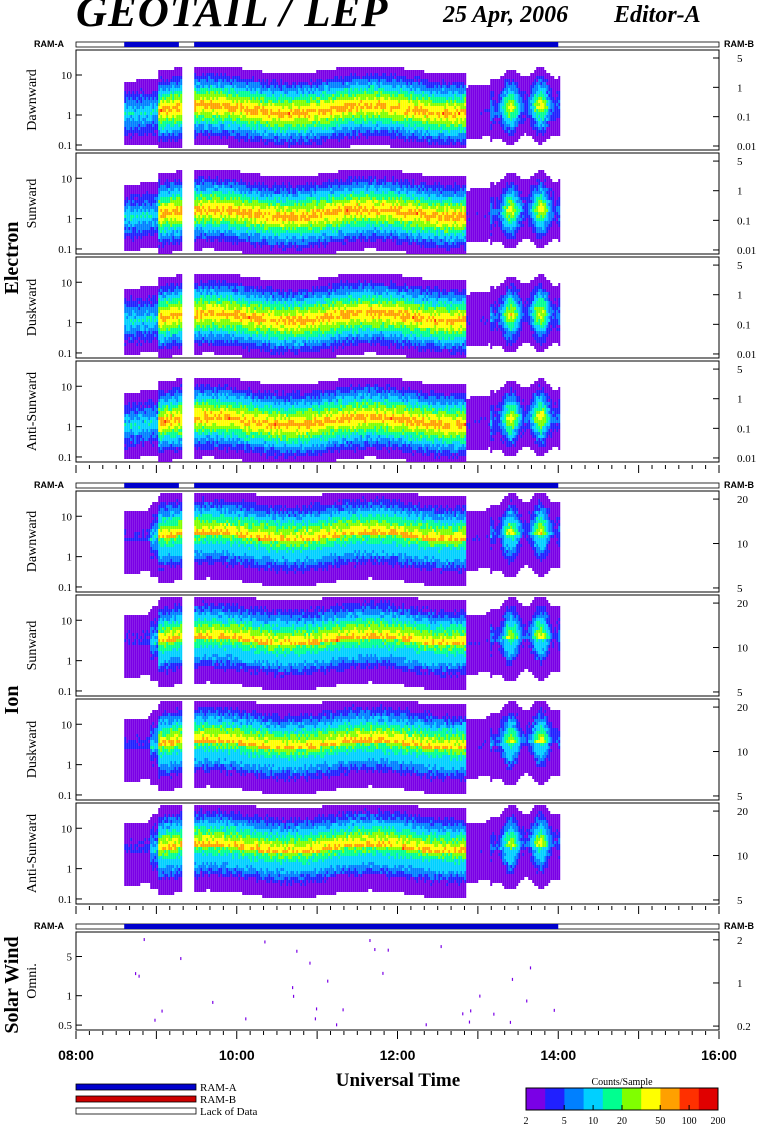 Image resolution: width=762 pixels, height=1128 pixels. I want to click on x-tick-label: 14:00, so click(558, 1055).